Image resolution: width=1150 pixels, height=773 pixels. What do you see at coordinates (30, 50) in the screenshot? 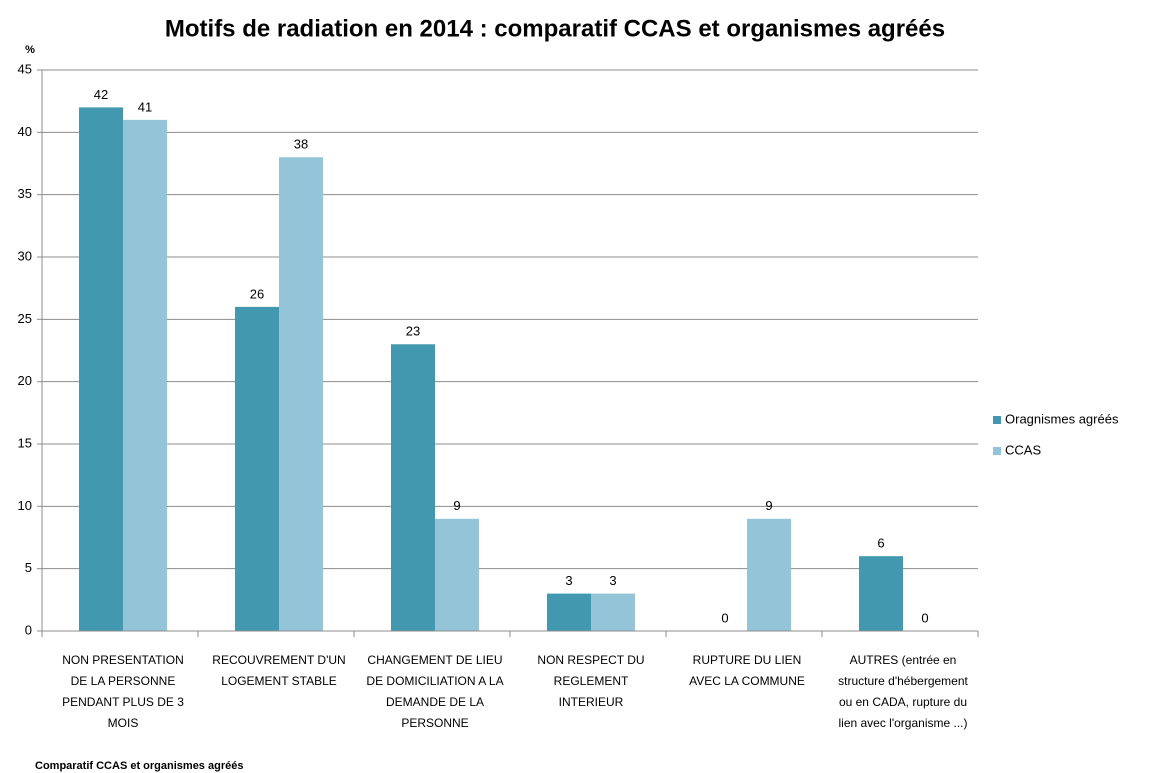
I see `y-axis-label: %` at bounding box center [30, 50].